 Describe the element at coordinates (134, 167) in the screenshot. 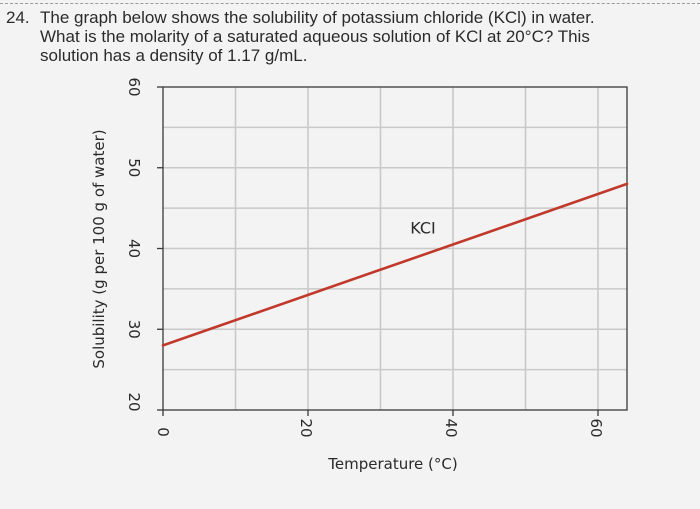

I see `y-tick-label: 50` at that location.